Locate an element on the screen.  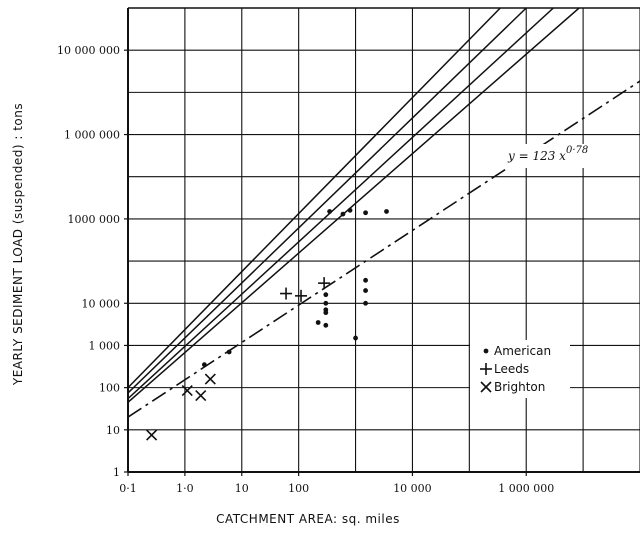
y-tick-label: 10 000 is located at coordinates (101, 303).